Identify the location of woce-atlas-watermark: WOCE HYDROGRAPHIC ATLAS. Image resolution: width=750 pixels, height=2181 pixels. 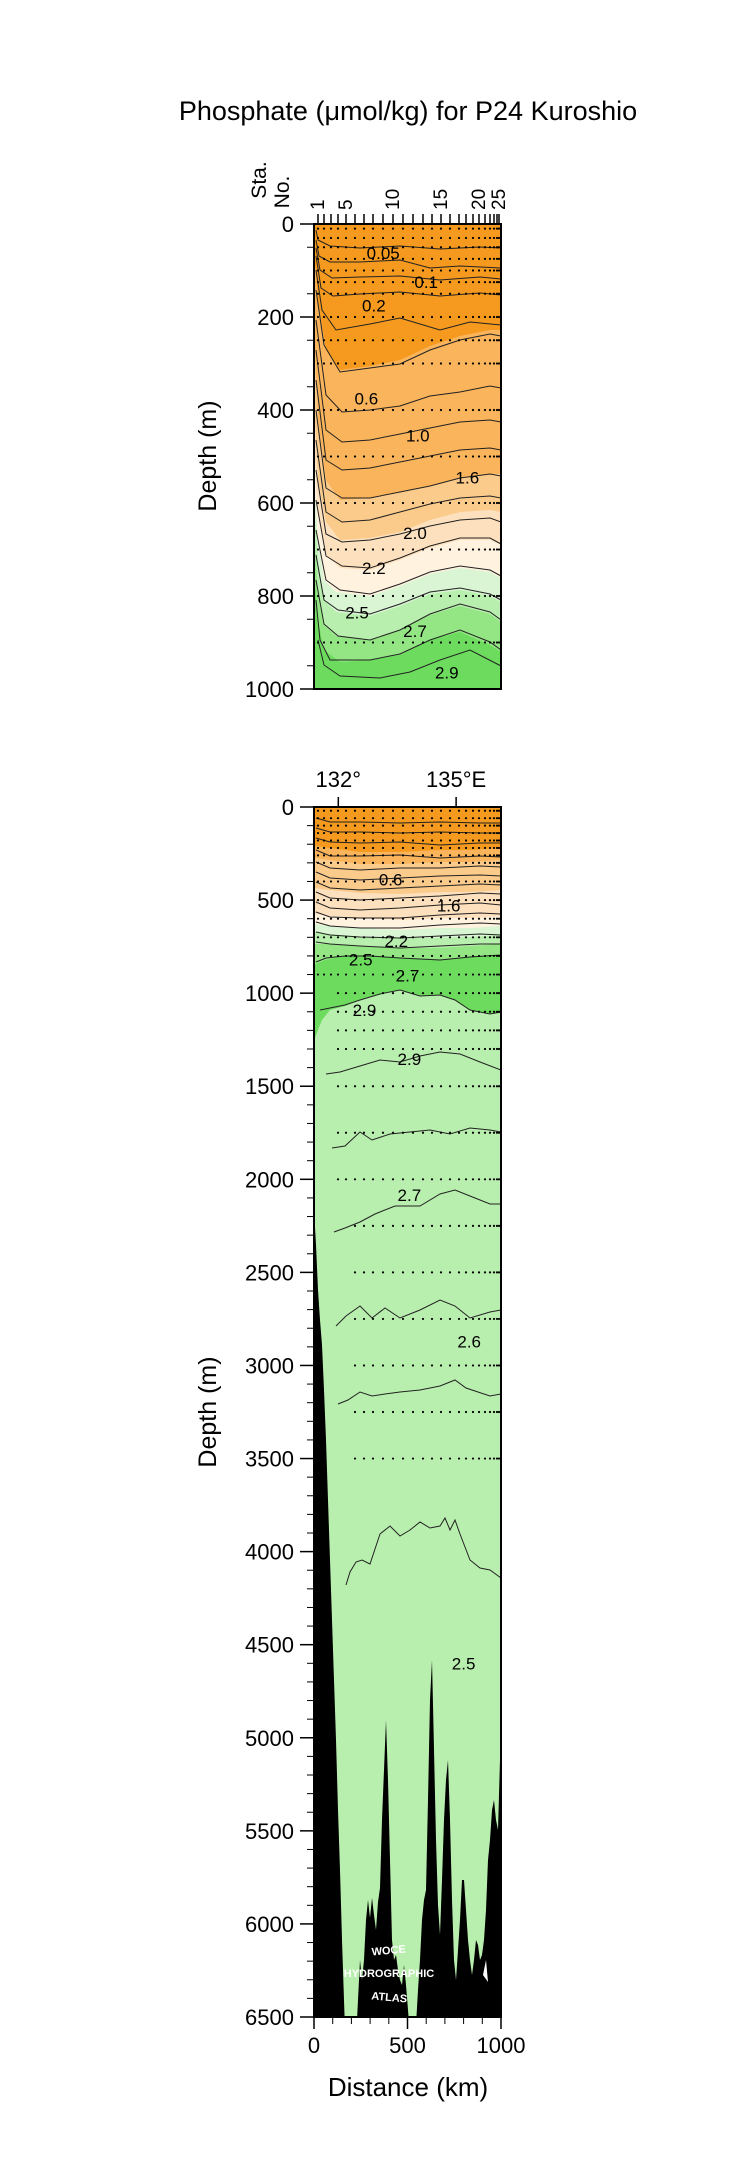
(389, 1975).